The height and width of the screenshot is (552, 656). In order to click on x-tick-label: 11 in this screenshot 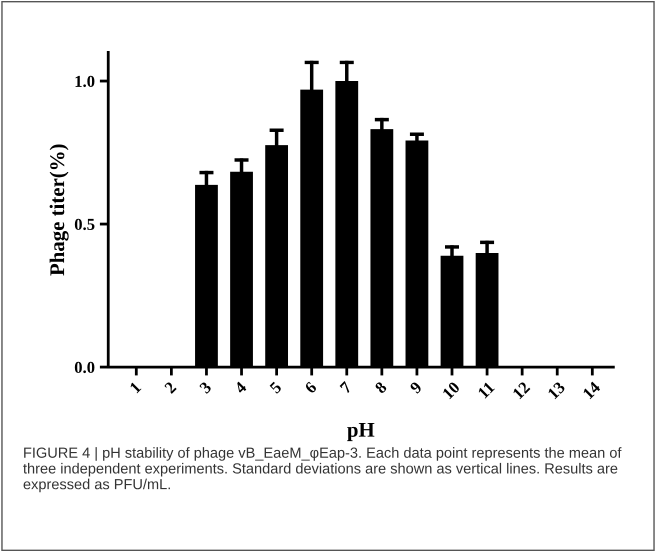, I will do `click(486, 390)`.